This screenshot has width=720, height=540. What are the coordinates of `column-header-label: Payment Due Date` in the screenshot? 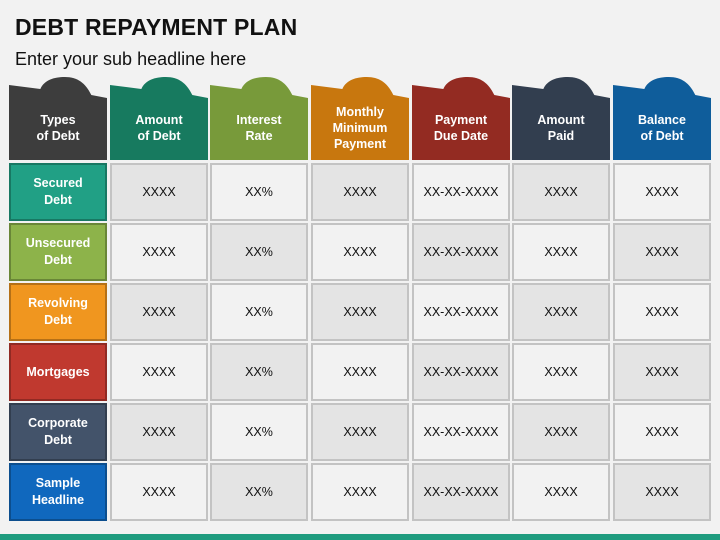 It's located at (461, 127).